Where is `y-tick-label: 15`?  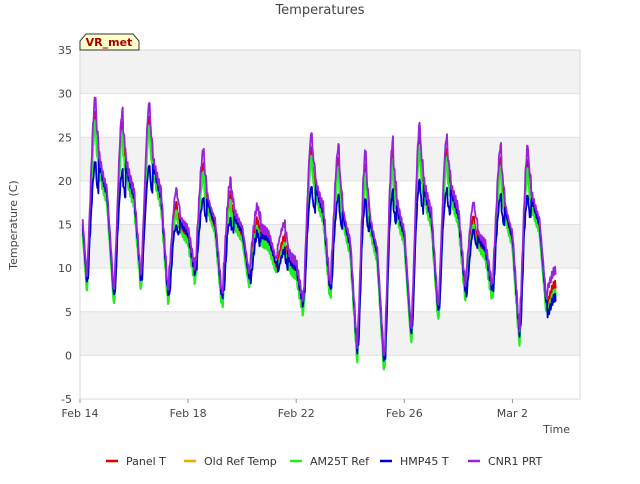
y-tick-label: 15 is located at coordinates (65, 225).